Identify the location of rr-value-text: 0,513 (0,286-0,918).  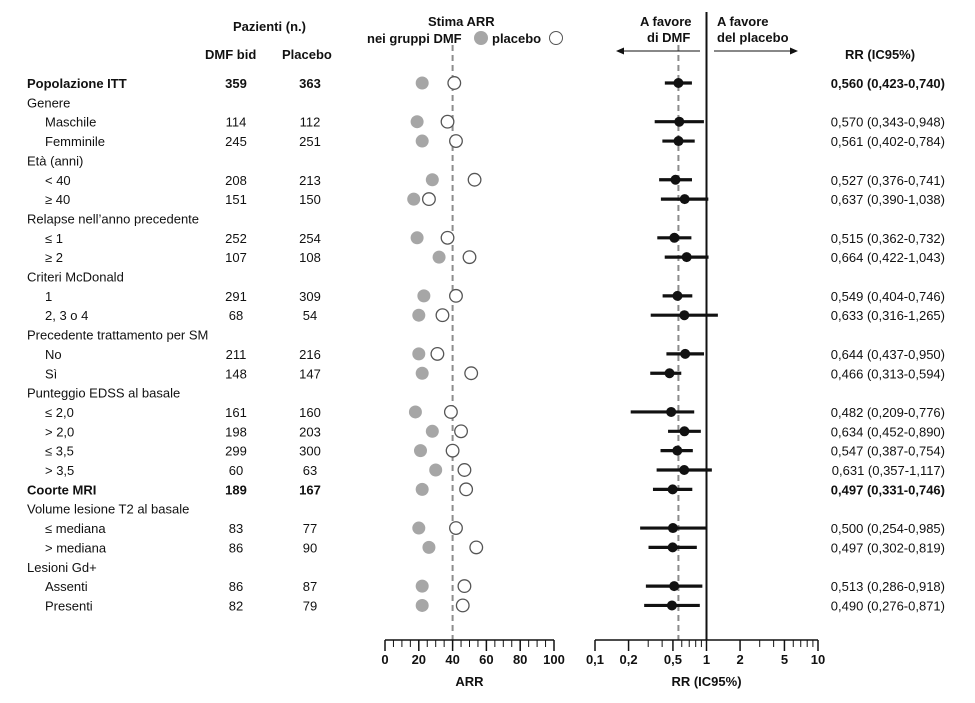
(888, 586).